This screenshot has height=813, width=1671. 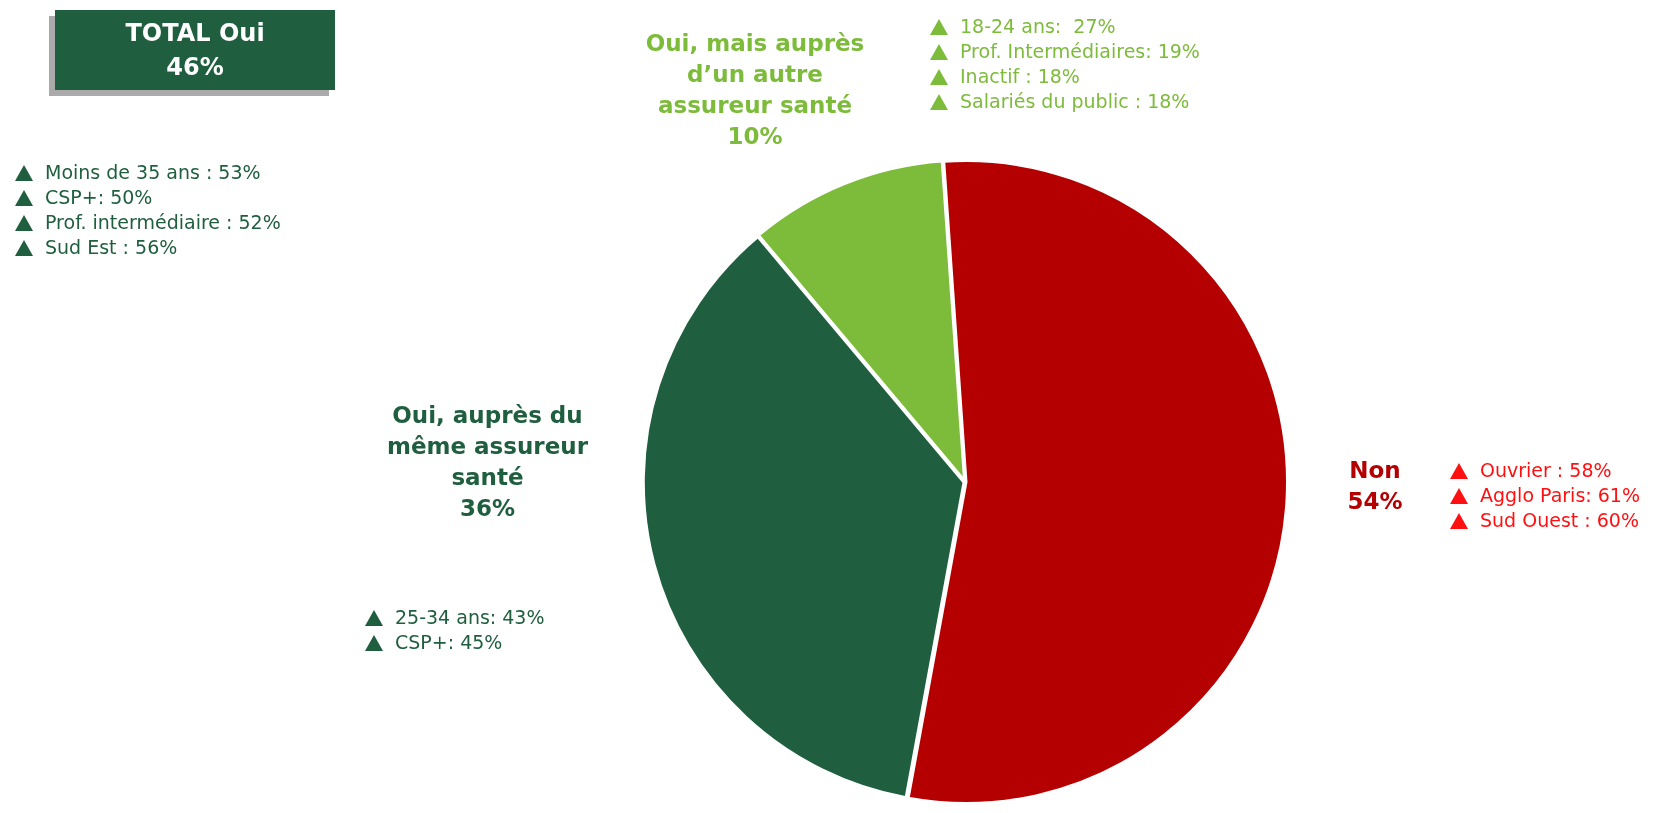 I want to click on text: 25-34 ans: 43%, so click(x=470, y=617).